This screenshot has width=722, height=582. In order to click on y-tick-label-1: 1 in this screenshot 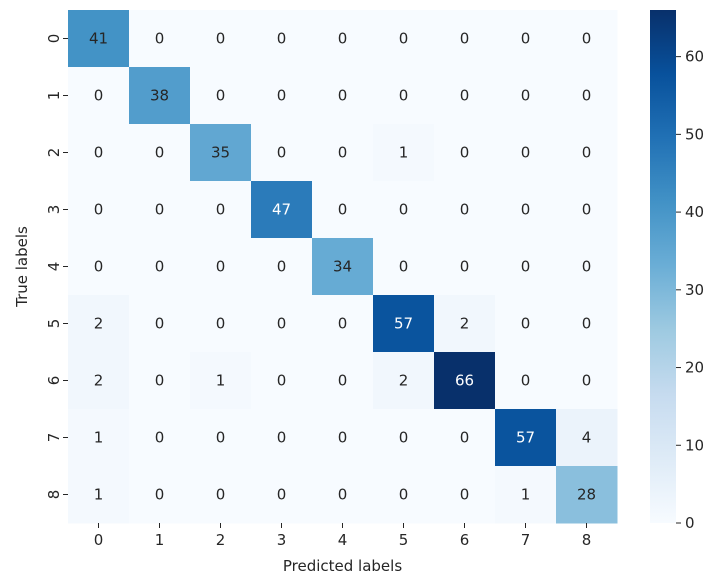, I will do `click(54, 96)`.